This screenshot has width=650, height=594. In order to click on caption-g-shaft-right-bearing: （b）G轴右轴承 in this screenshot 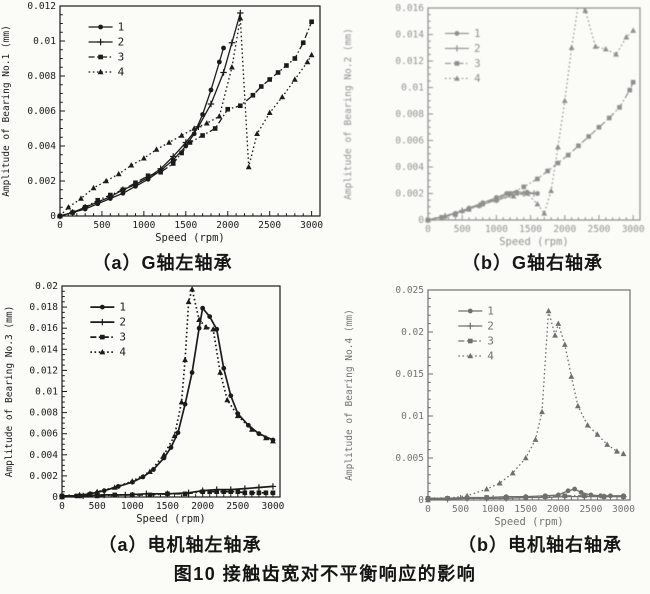, I will do `click(532, 263)`.